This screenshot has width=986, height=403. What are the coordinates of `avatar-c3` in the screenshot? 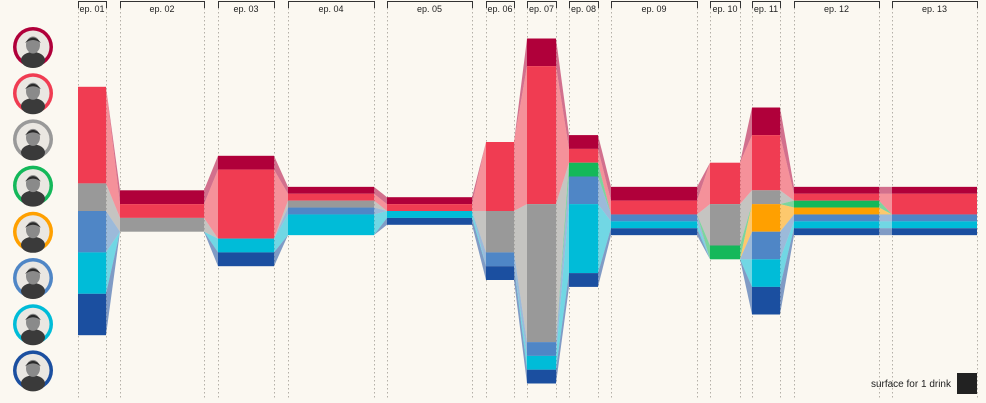 It's located at (33, 140).